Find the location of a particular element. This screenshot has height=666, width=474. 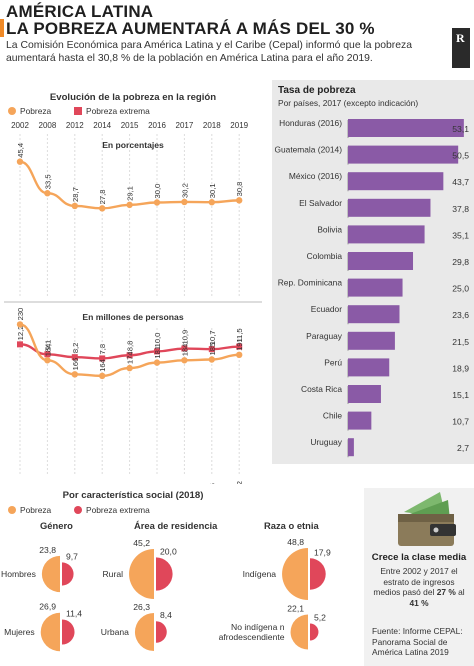

data-label: 10,9 is located at coordinates (184, 337).